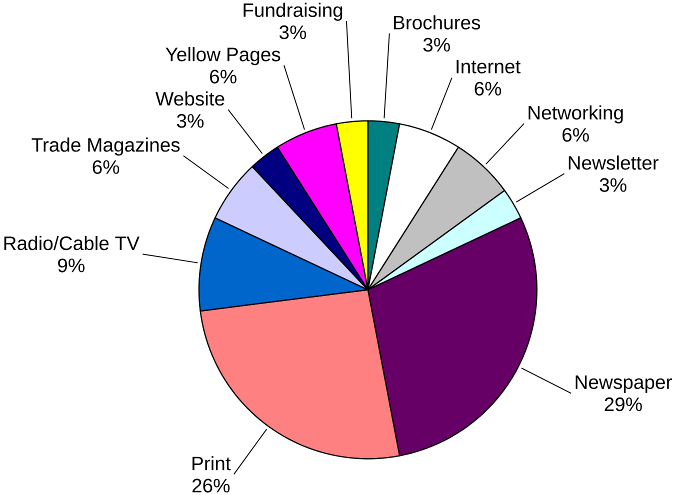 Image resolution: width=675 pixels, height=495 pixels. What do you see at coordinates (293, 11) in the screenshot?
I see `slice-label: Fundraising` at bounding box center [293, 11].